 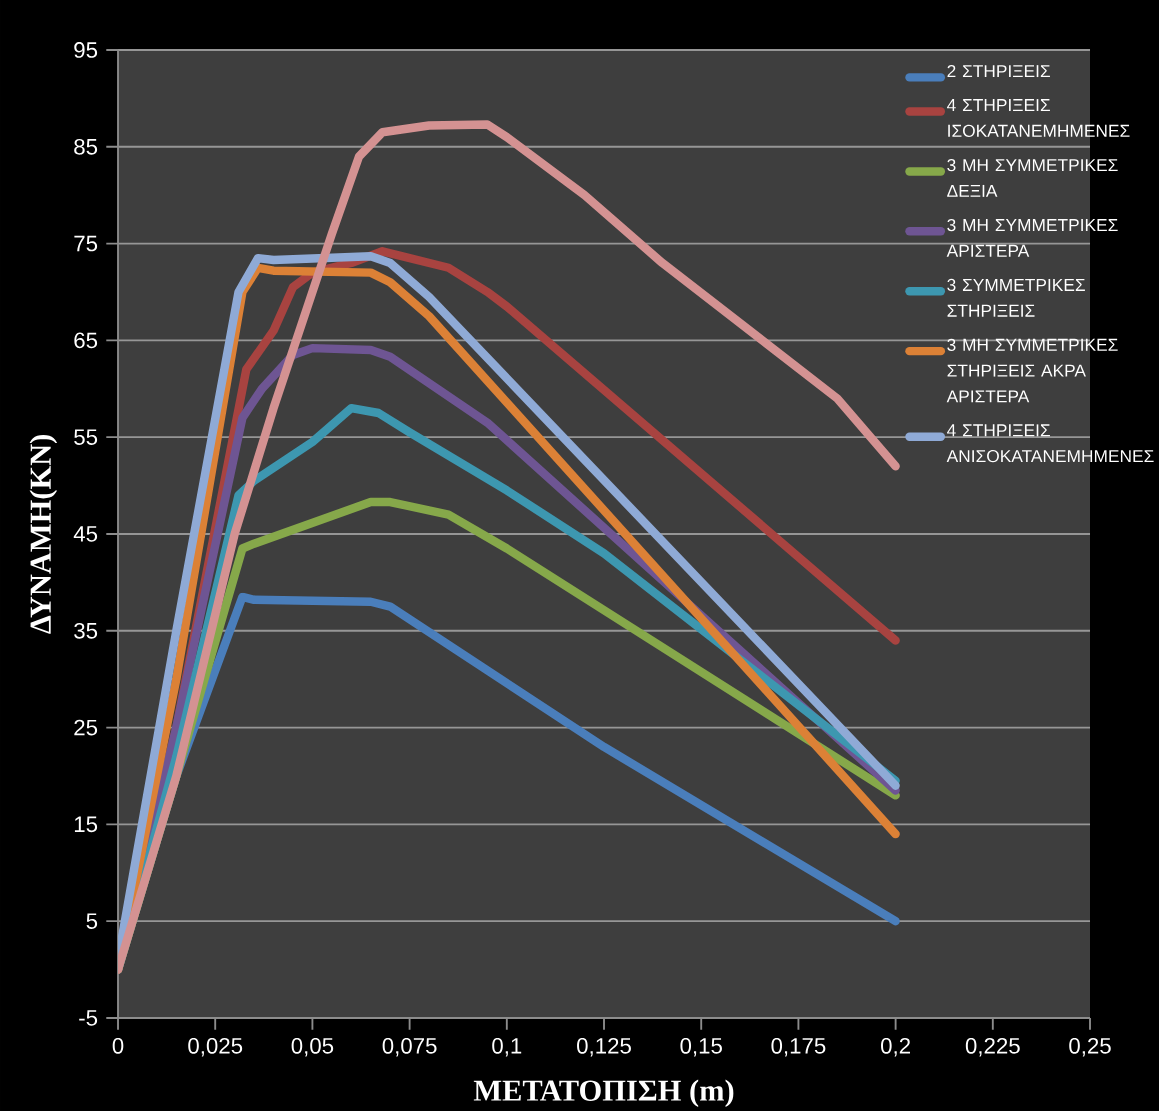 I want to click on legend-label: 3 ΜΗ ΣΥΜΜΕΤΡΙΚΕΣ ΔΕΞΙΑ, so click(x=1032, y=177).